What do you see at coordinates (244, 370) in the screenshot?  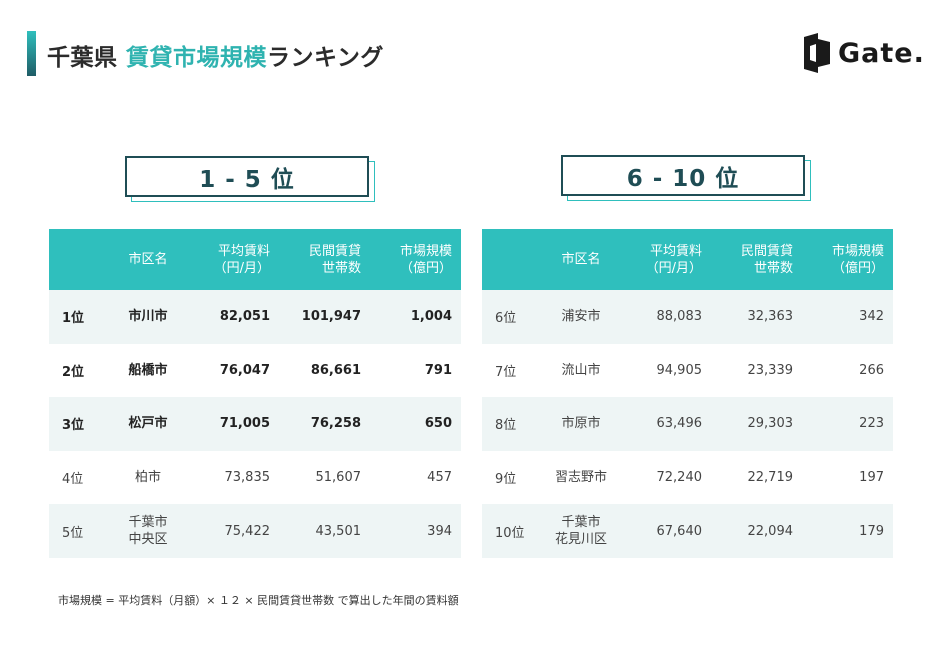 I see `rent-cell: 76,047` at bounding box center [244, 370].